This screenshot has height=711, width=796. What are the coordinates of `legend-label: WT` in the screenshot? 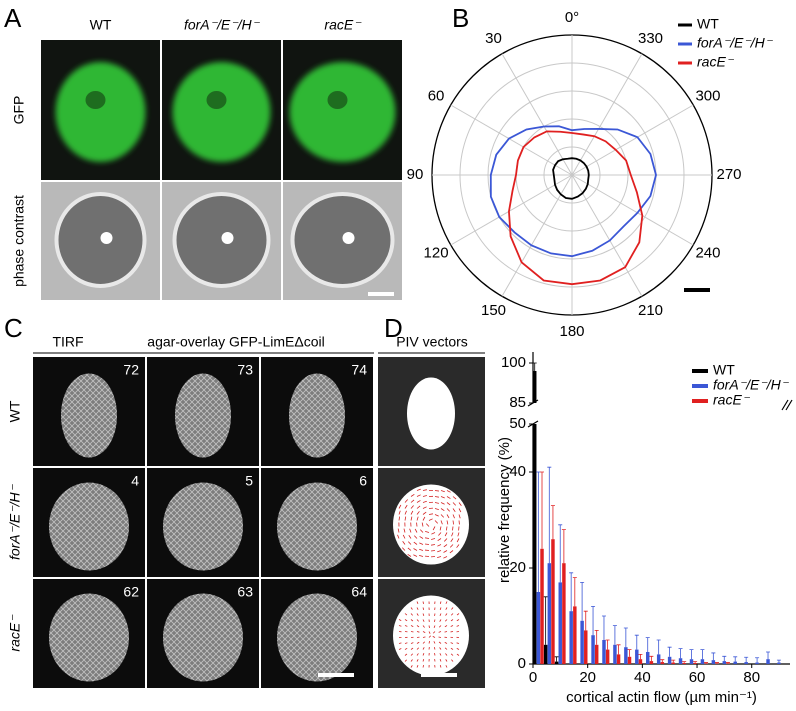 It's located at (724, 370).